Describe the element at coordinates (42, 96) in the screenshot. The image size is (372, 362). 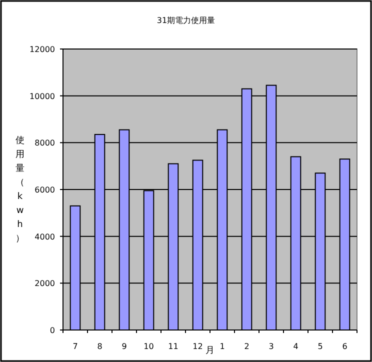
I see `y-tick-label: 10000` at that location.